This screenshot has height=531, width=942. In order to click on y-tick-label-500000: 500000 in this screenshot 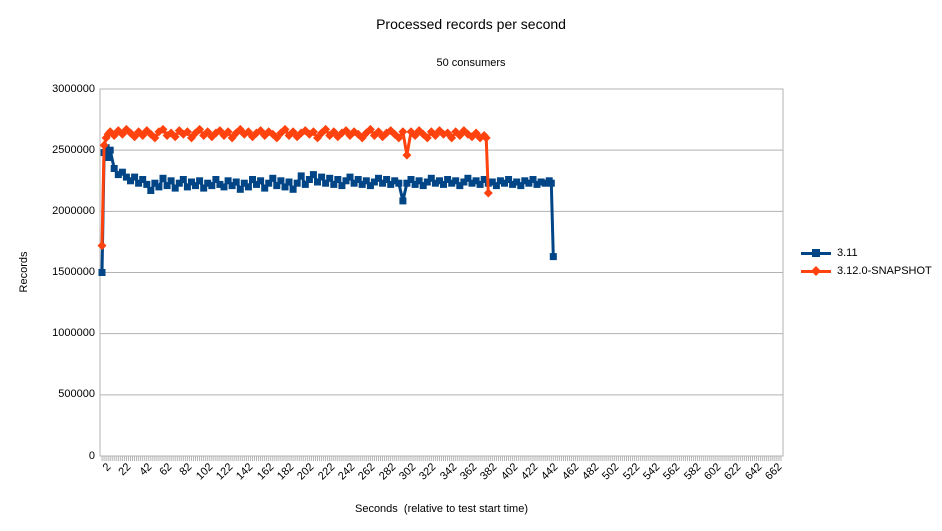, I will do `click(76, 394)`.